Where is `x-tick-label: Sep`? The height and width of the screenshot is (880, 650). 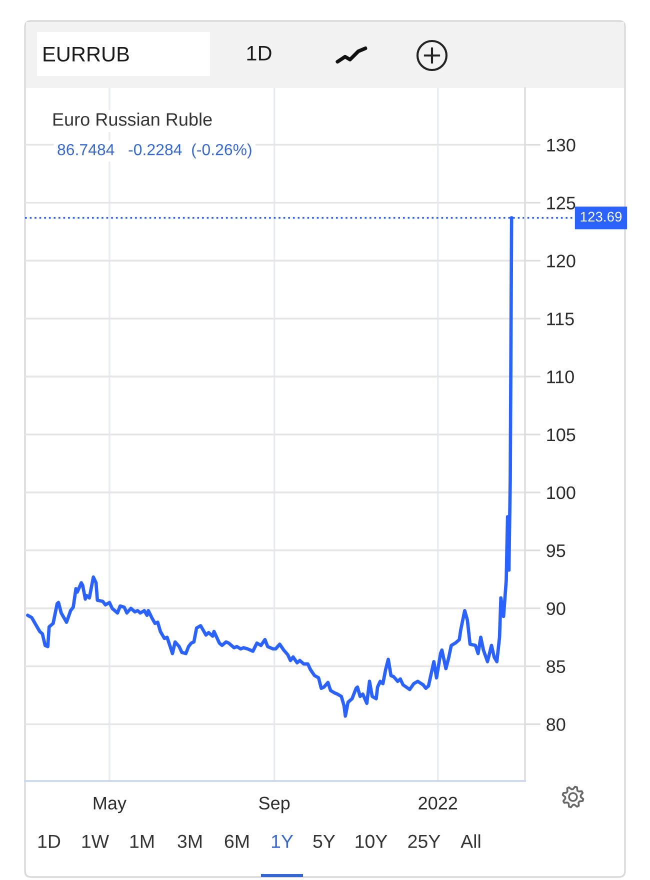 x-tick-label: Sep is located at coordinates (274, 805).